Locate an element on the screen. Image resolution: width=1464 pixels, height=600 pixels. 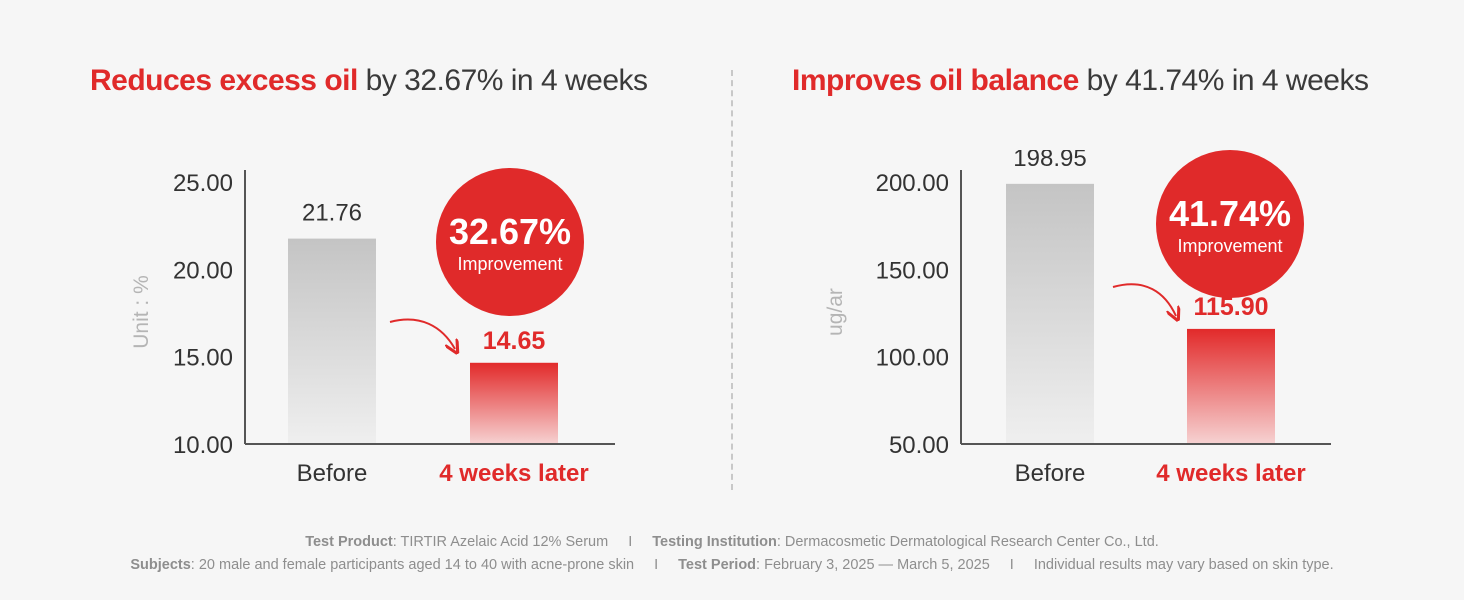
y-axis-label: Unit : % is located at coordinates (141, 312).